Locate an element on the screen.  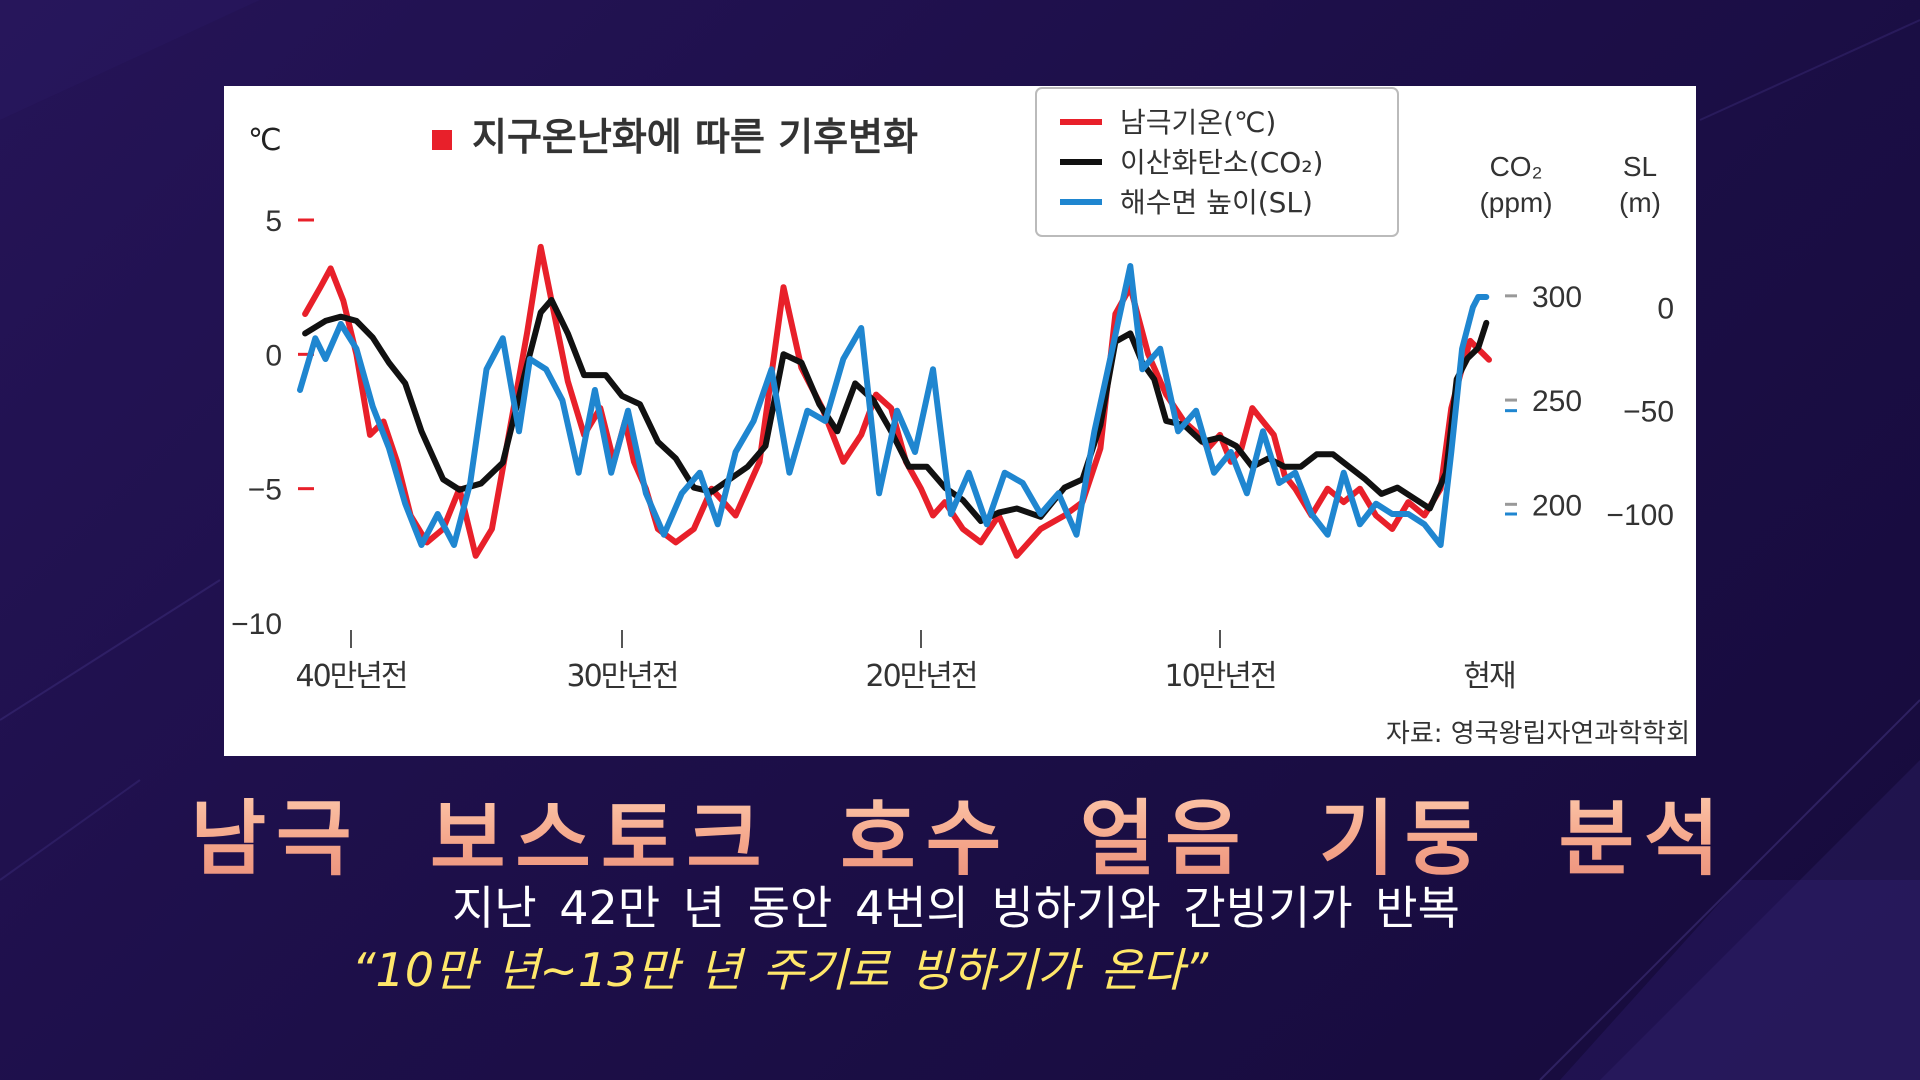
x-axis-tick-label: 현재 is located at coordinates (1488, 676).